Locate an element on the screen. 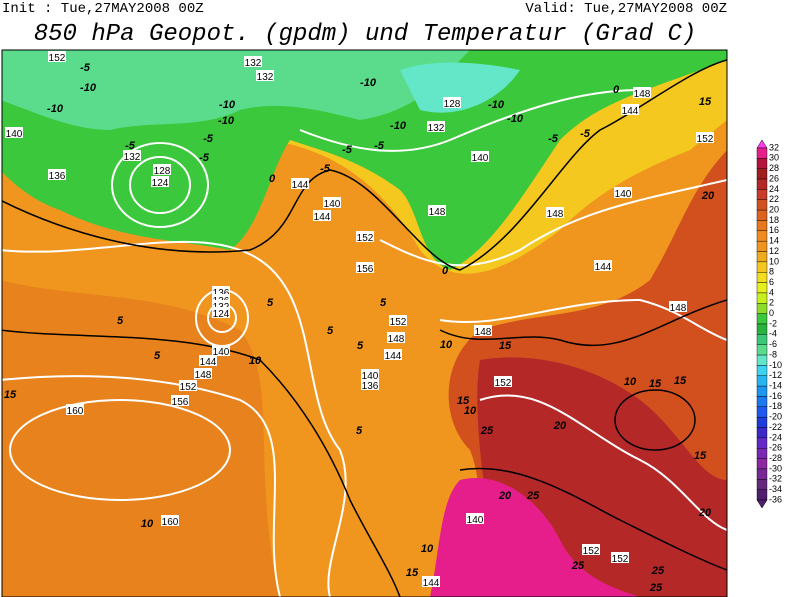  colorbar-label: -28 is located at coordinates (775, 458).